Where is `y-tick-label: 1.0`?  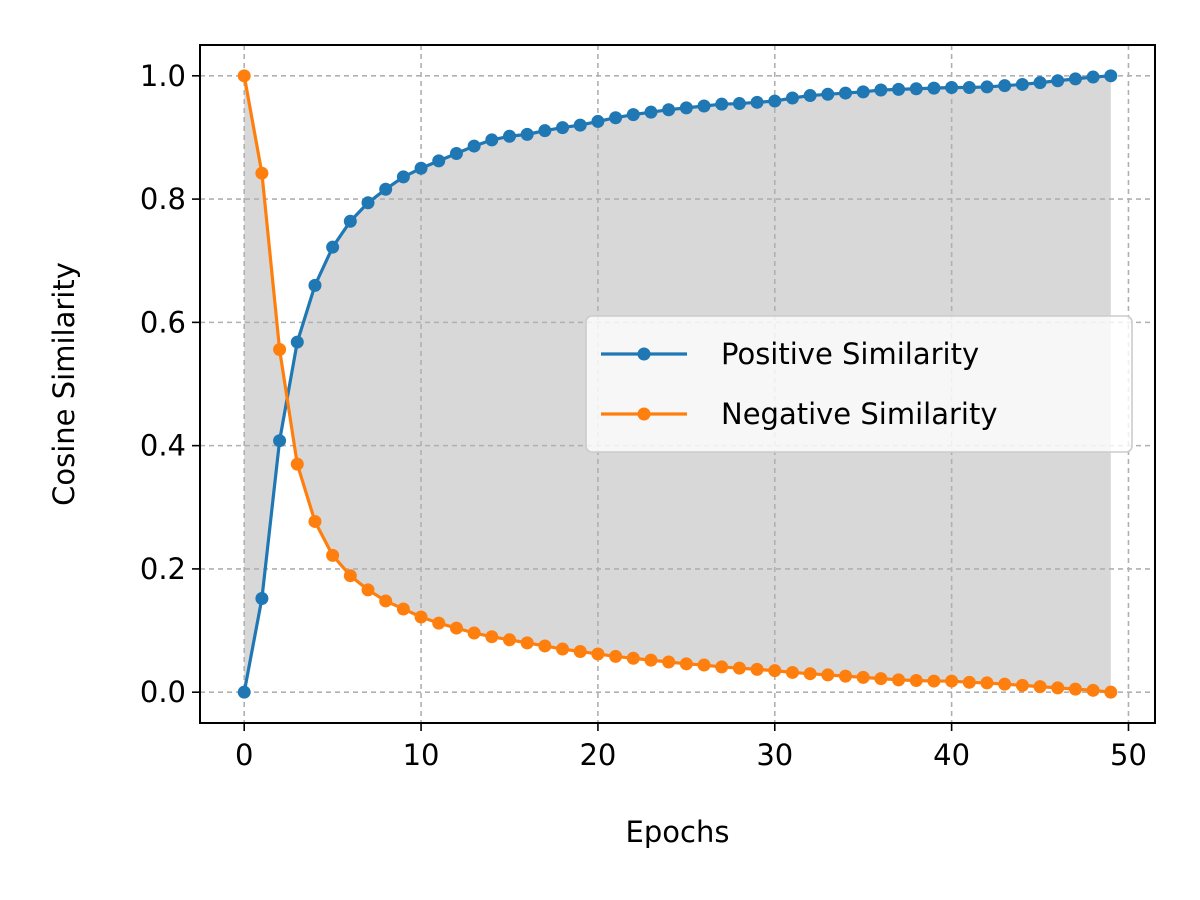 y-tick-label: 1.0 is located at coordinates (163, 76).